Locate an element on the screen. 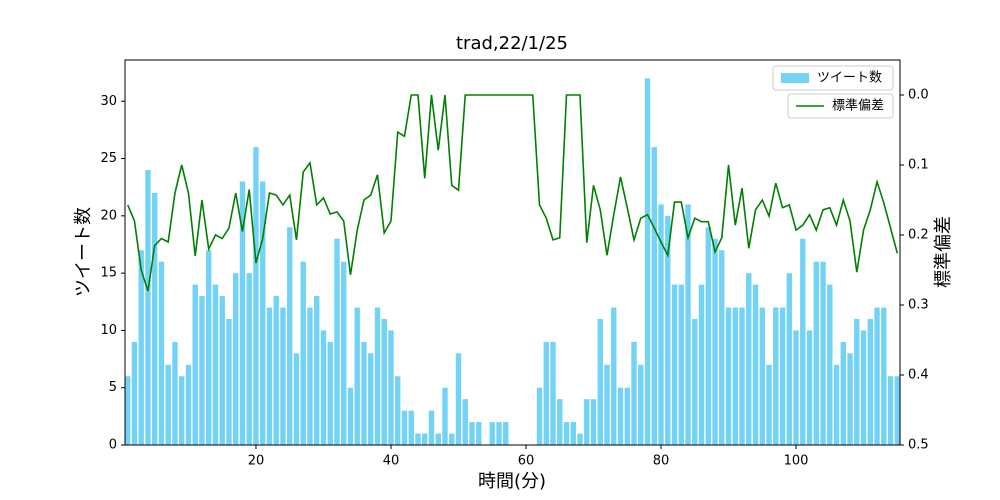  y2-tick-label: 0.1 is located at coordinates (918, 165).